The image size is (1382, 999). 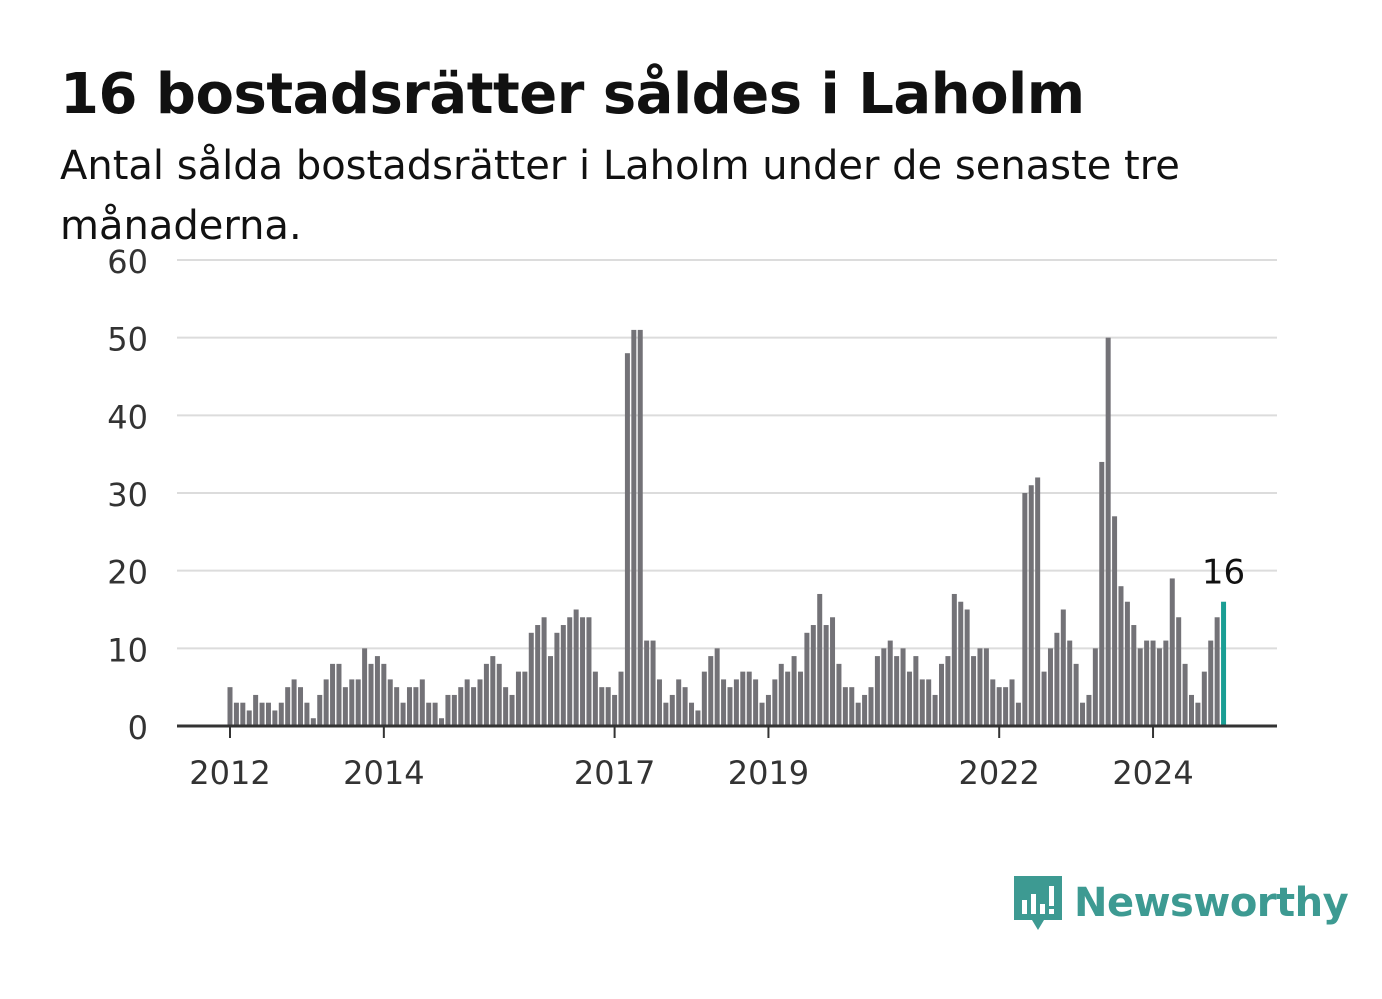 I want to click on x-tick-label: 2017, so click(x=614, y=773).